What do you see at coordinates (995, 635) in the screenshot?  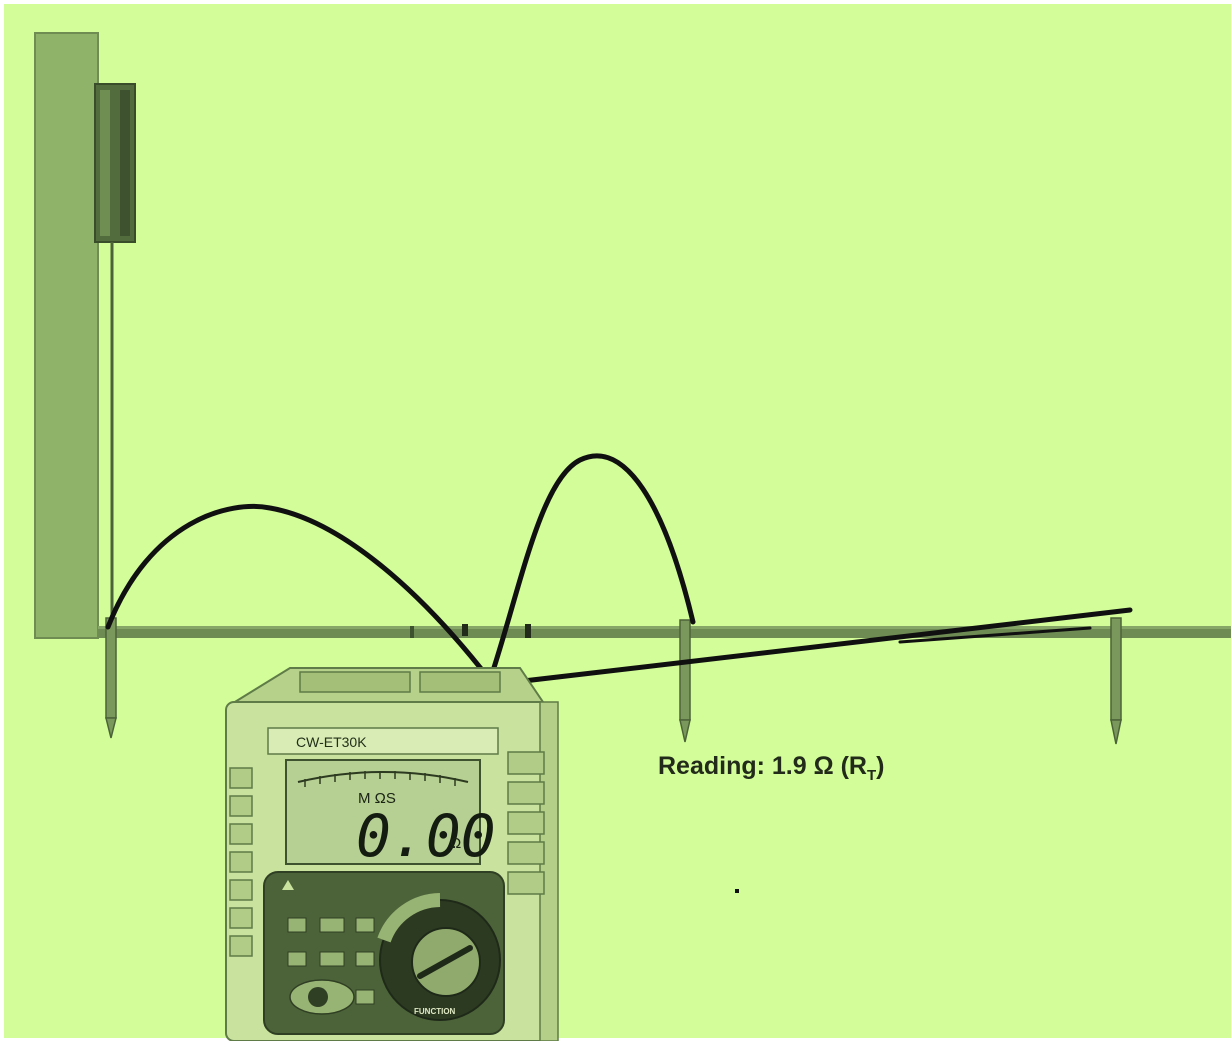 I see `current-lead-return` at bounding box center [995, 635].